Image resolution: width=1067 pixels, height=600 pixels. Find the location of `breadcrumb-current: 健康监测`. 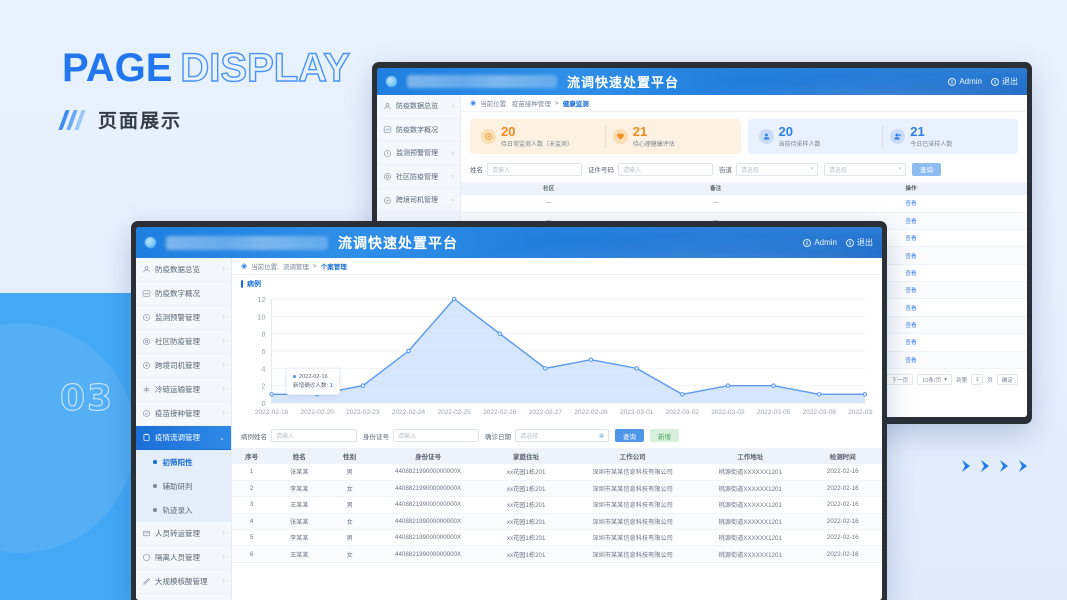

breadcrumb-current: 健康监测 is located at coordinates (575, 104).